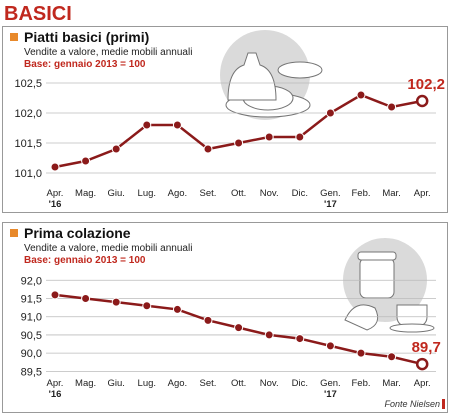 The image size is (451, 416). Describe the element at coordinates (77, 233) in the screenshot. I see `chart-title: Prima colazione` at that location.